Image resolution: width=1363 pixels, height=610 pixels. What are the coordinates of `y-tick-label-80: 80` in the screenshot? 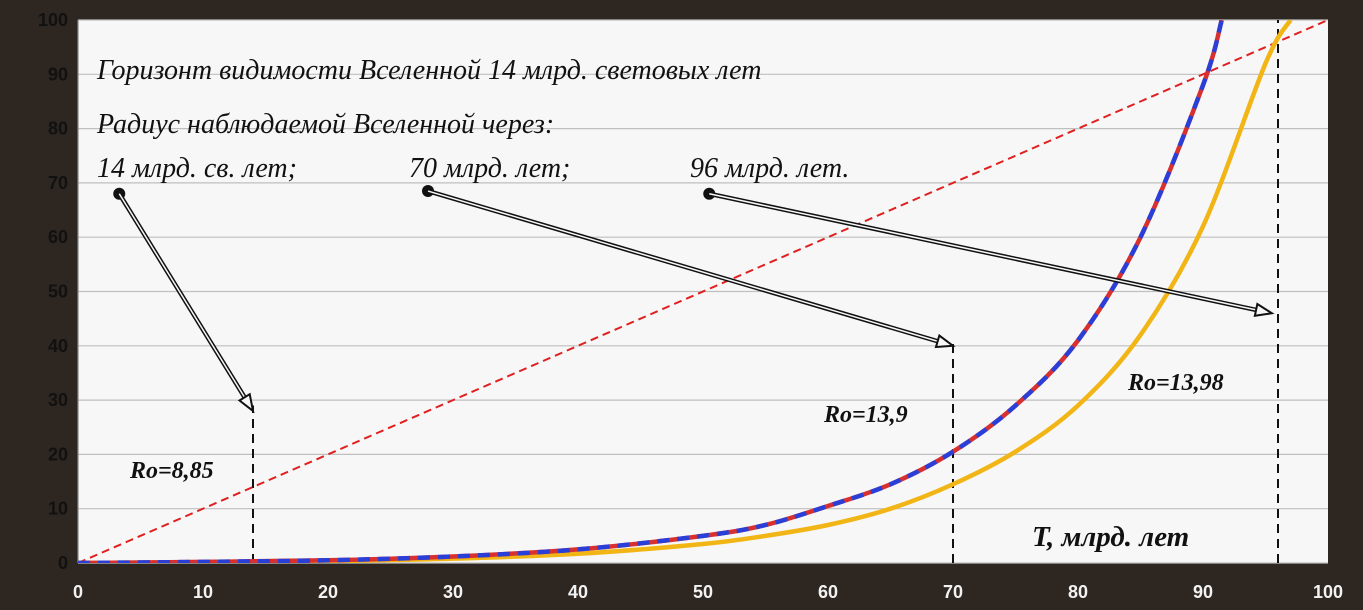 It's located at (58, 129).